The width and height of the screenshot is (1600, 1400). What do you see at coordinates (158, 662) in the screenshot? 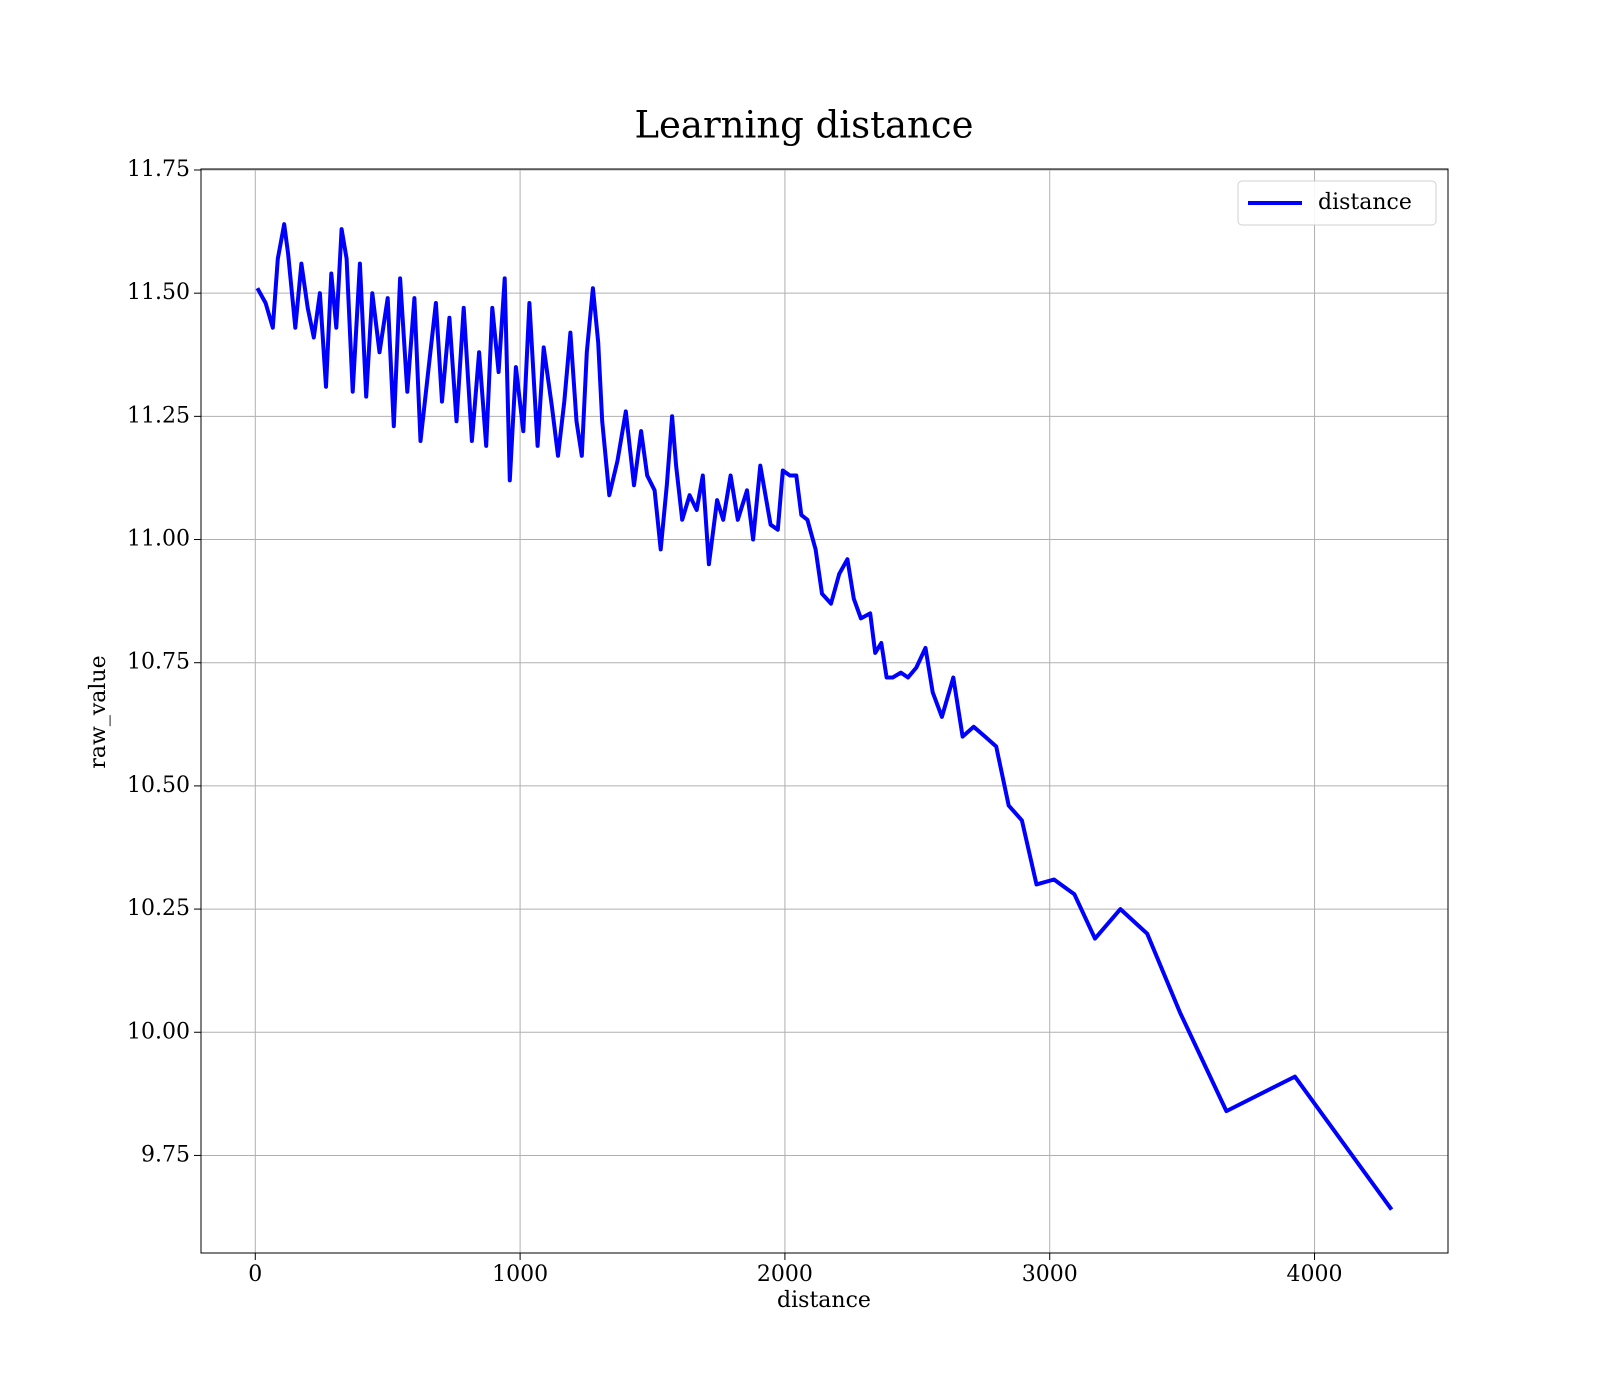
I see `y-tick-label: 10.75` at bounding box center [158, 662].